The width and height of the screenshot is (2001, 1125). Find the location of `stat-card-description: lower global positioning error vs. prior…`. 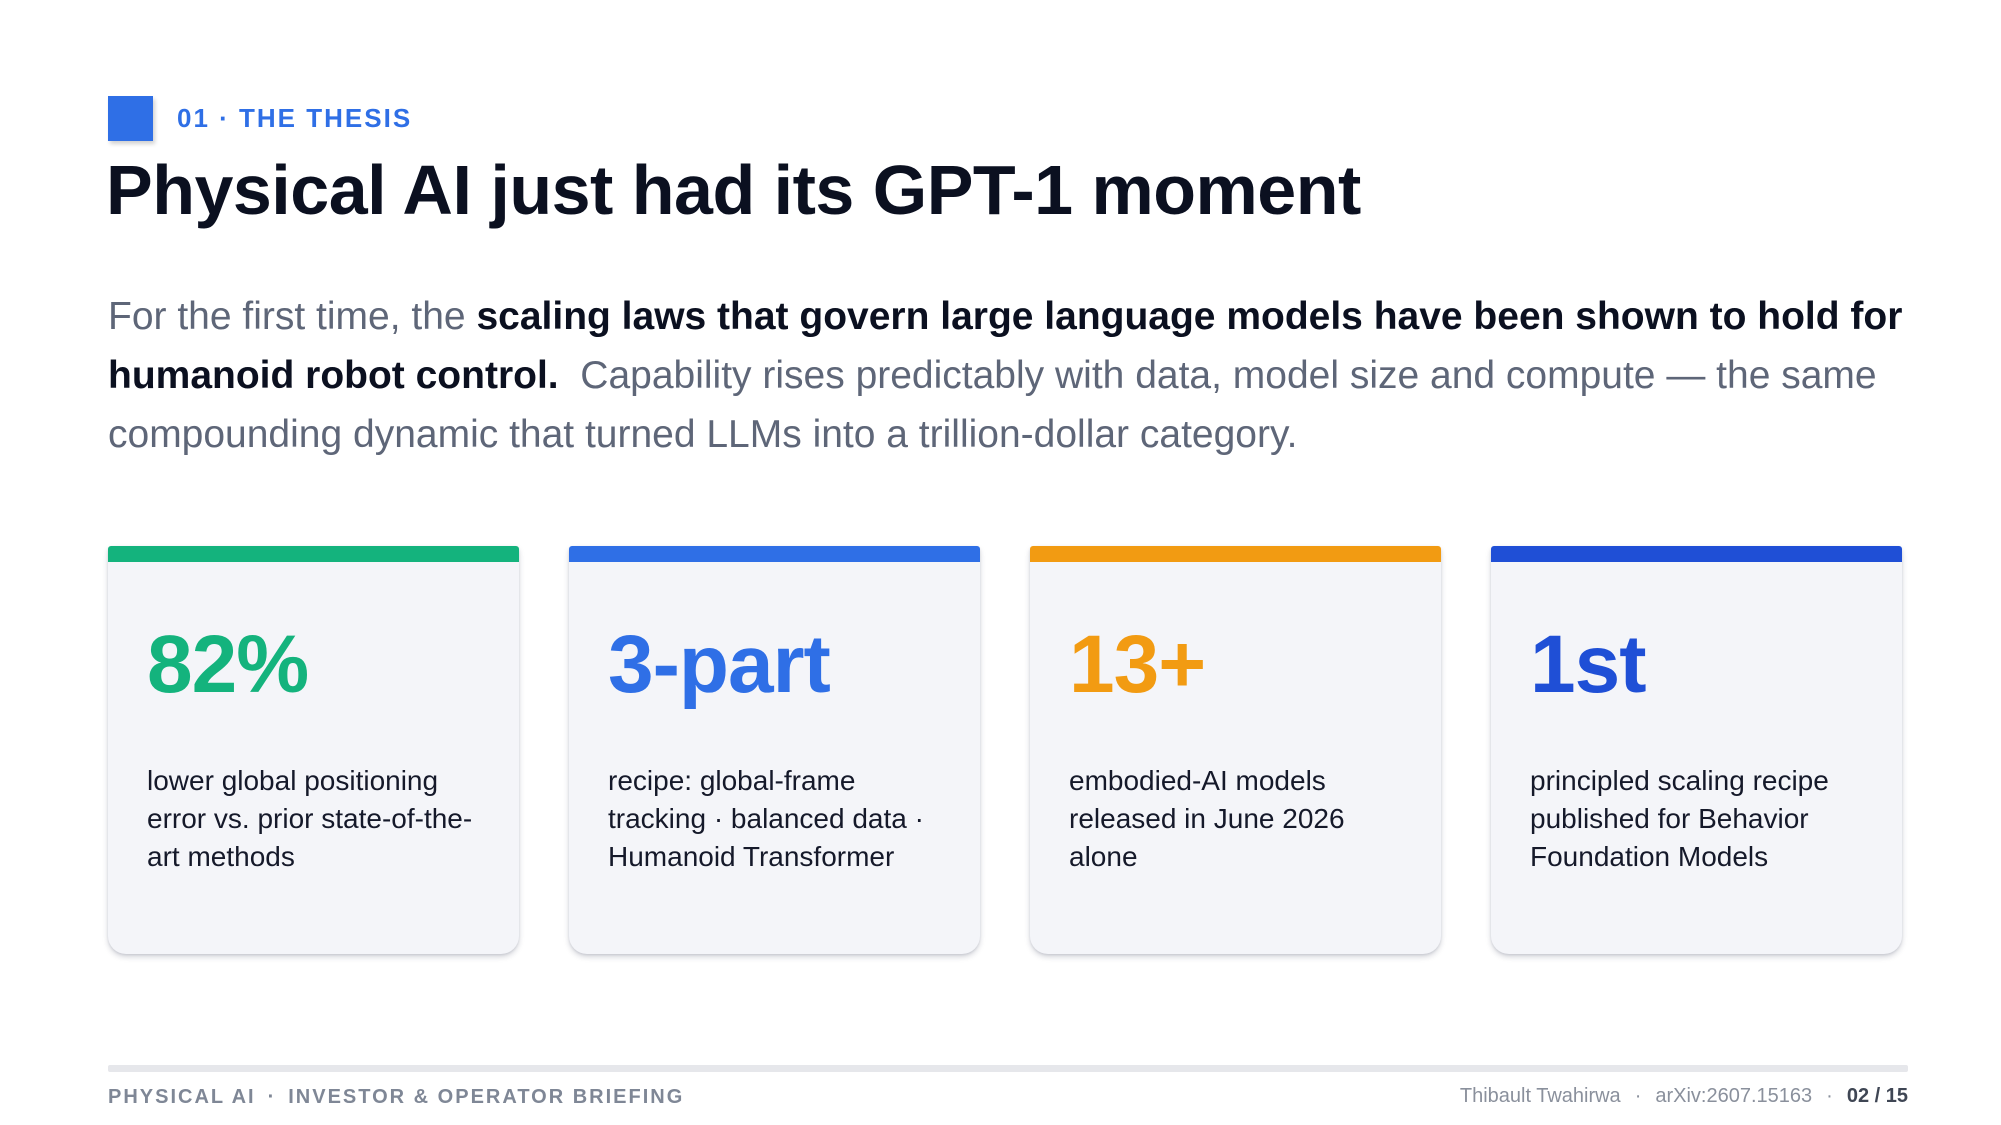

stat-card-description: lower global positioning error vs. prior… is located at coordinates (310, 818).